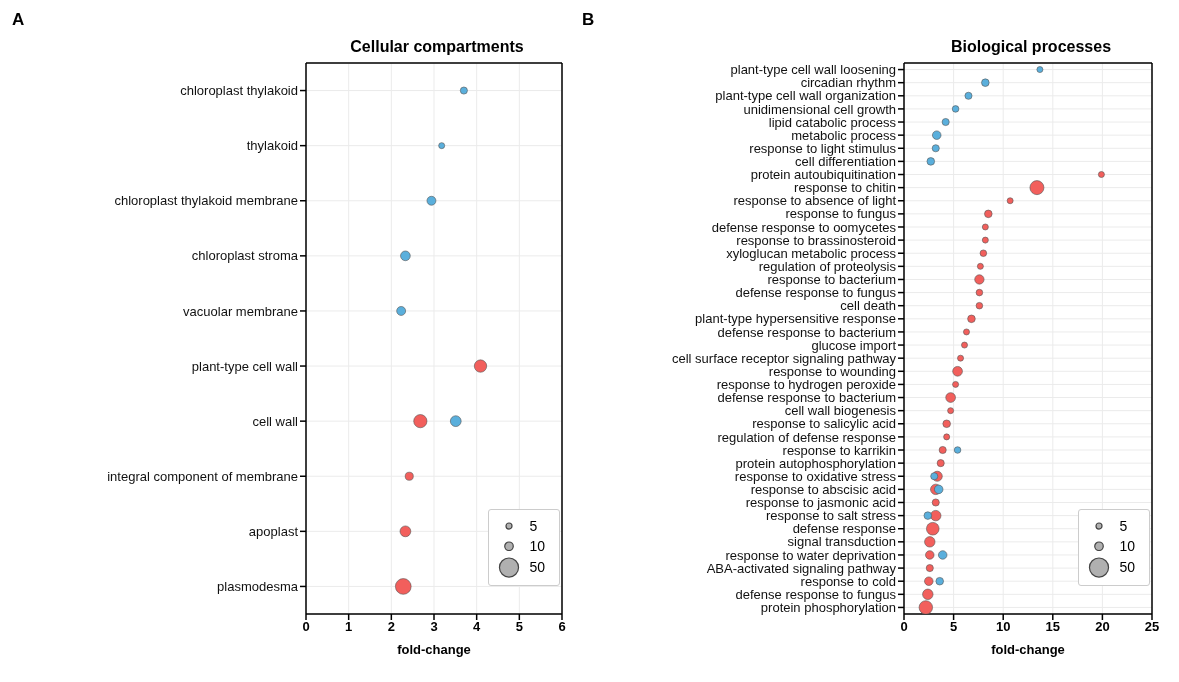  What do you see at coordinates (1053, 627) in the screenshot?
I see `x-tick-label: 15` at bounding box center [1053, 627].